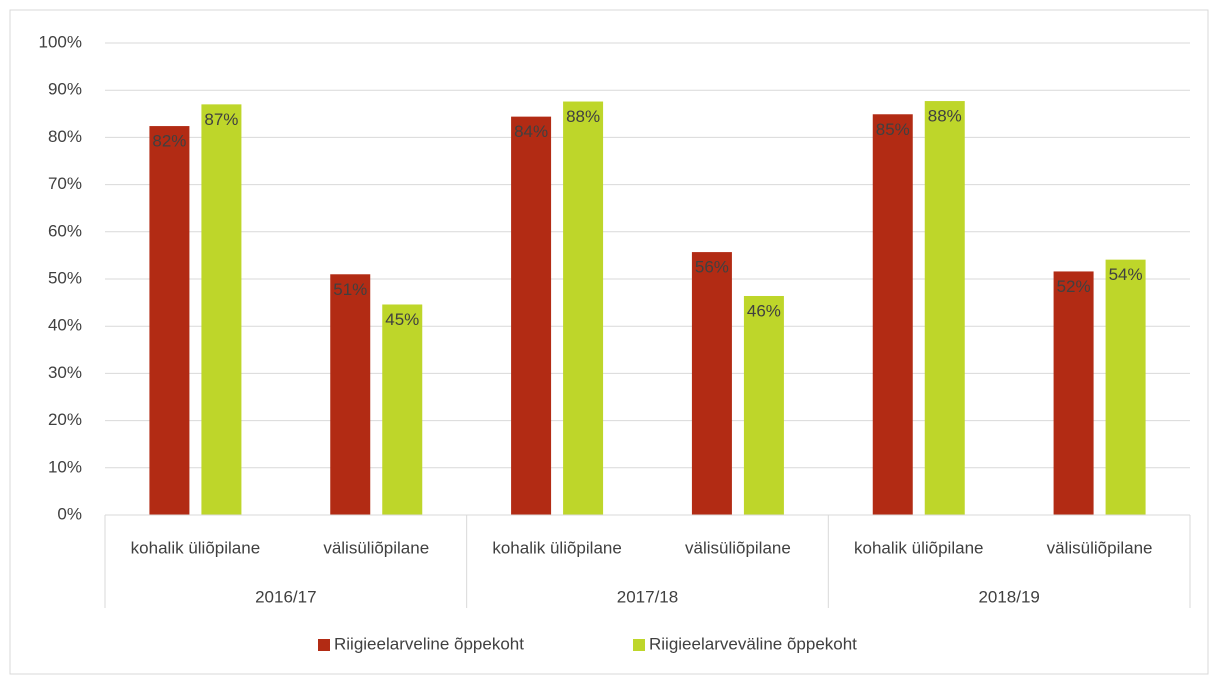 The image size is (1209, 675). I want to click on data-label: 84%, so click(531, 131).